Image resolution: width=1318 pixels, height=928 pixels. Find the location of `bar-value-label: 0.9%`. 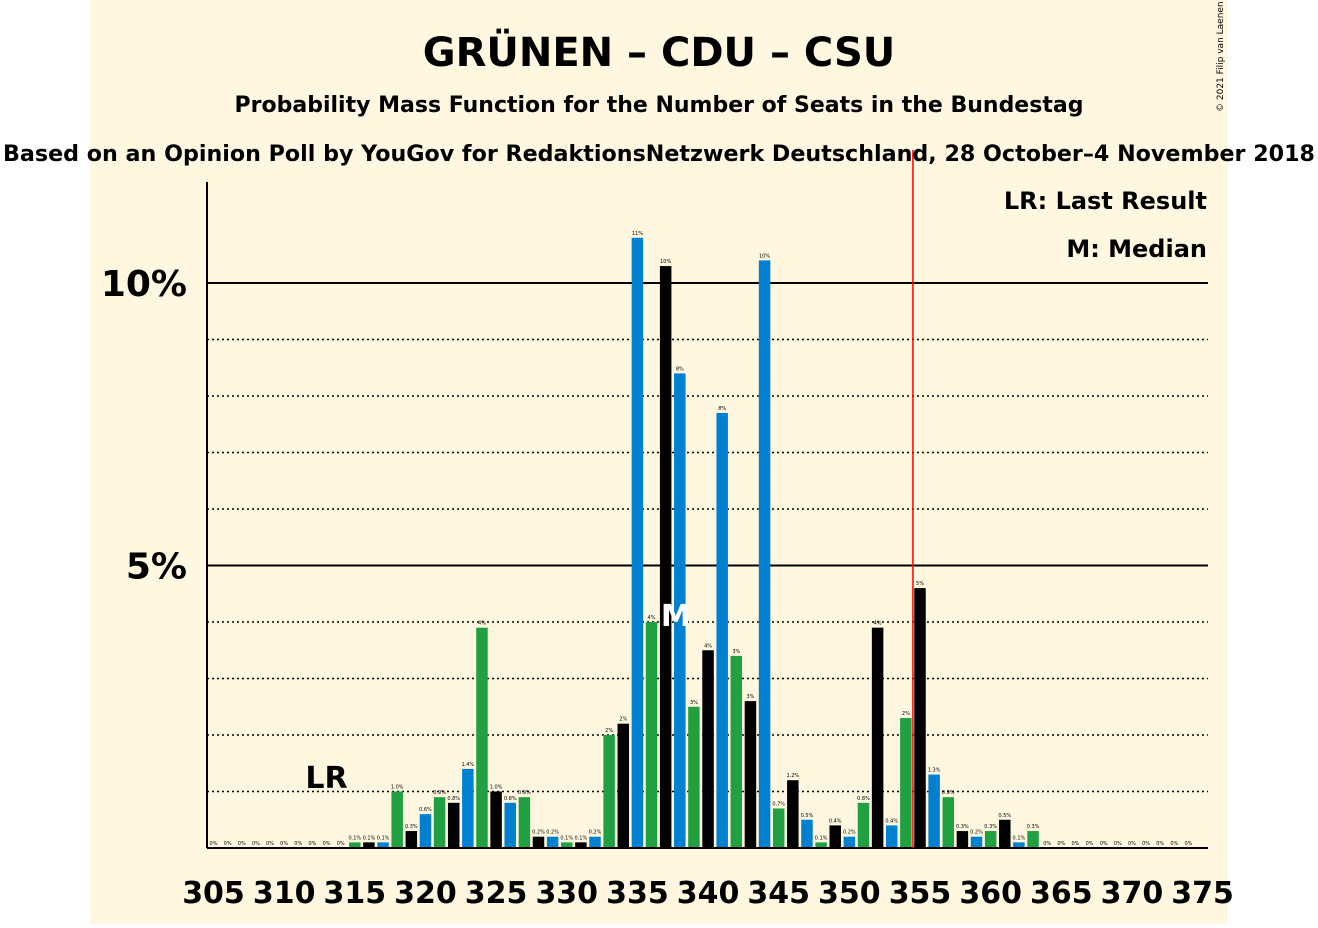

bar-value-label: 0.9% is located at coordinates (948, 793).